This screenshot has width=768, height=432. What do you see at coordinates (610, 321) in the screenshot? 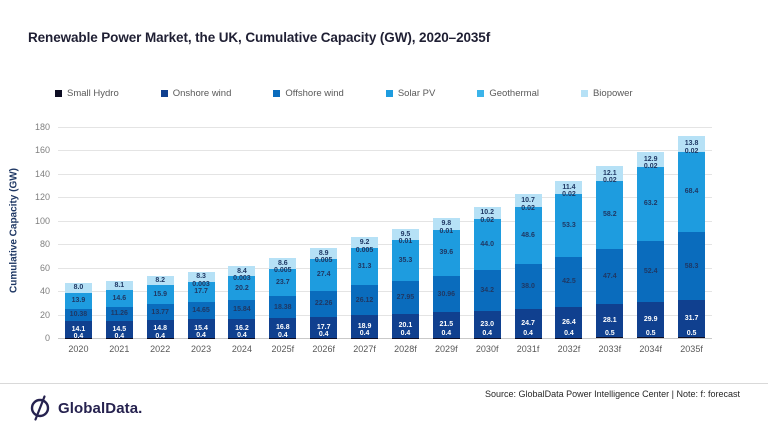
I see `bar-value-label-onshore-wind-2033f: 28.1` at bounding box center [610, 321].